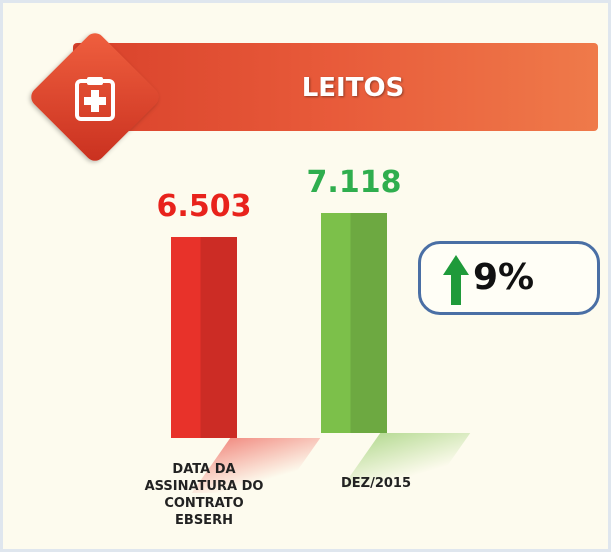 Image resolution: width=611 pixels, height=552 pixels. I want to click on x-tick-label: DEZ/2015, so click(376, 483).